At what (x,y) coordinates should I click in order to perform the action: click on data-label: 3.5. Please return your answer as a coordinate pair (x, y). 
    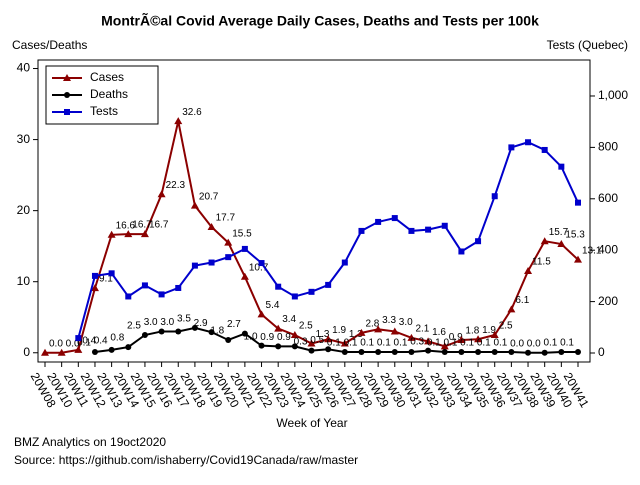
    Looking at the image, I should click on (184, 319).